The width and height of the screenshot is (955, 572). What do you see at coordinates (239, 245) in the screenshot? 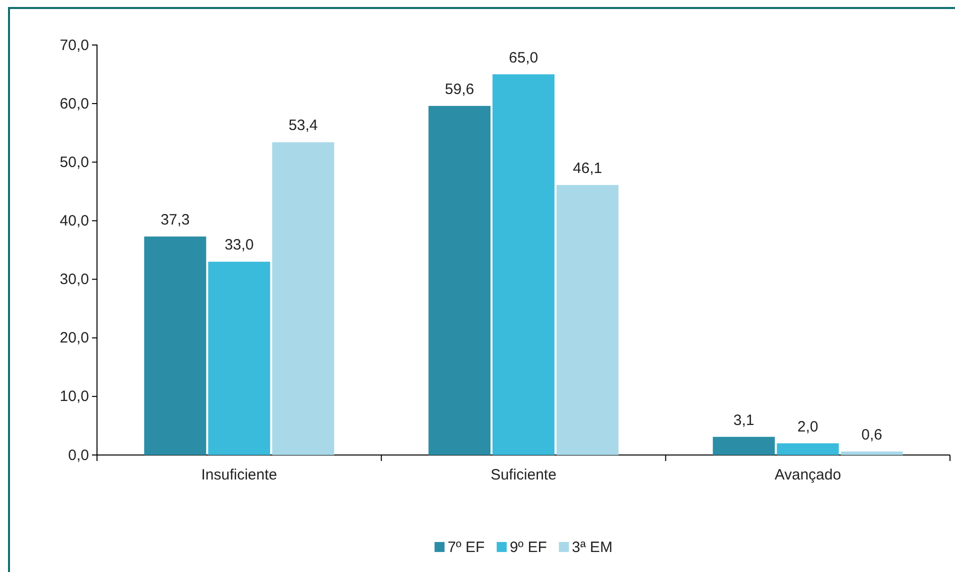
I see `data-label: 33,0` at bounding box center [239, 245].